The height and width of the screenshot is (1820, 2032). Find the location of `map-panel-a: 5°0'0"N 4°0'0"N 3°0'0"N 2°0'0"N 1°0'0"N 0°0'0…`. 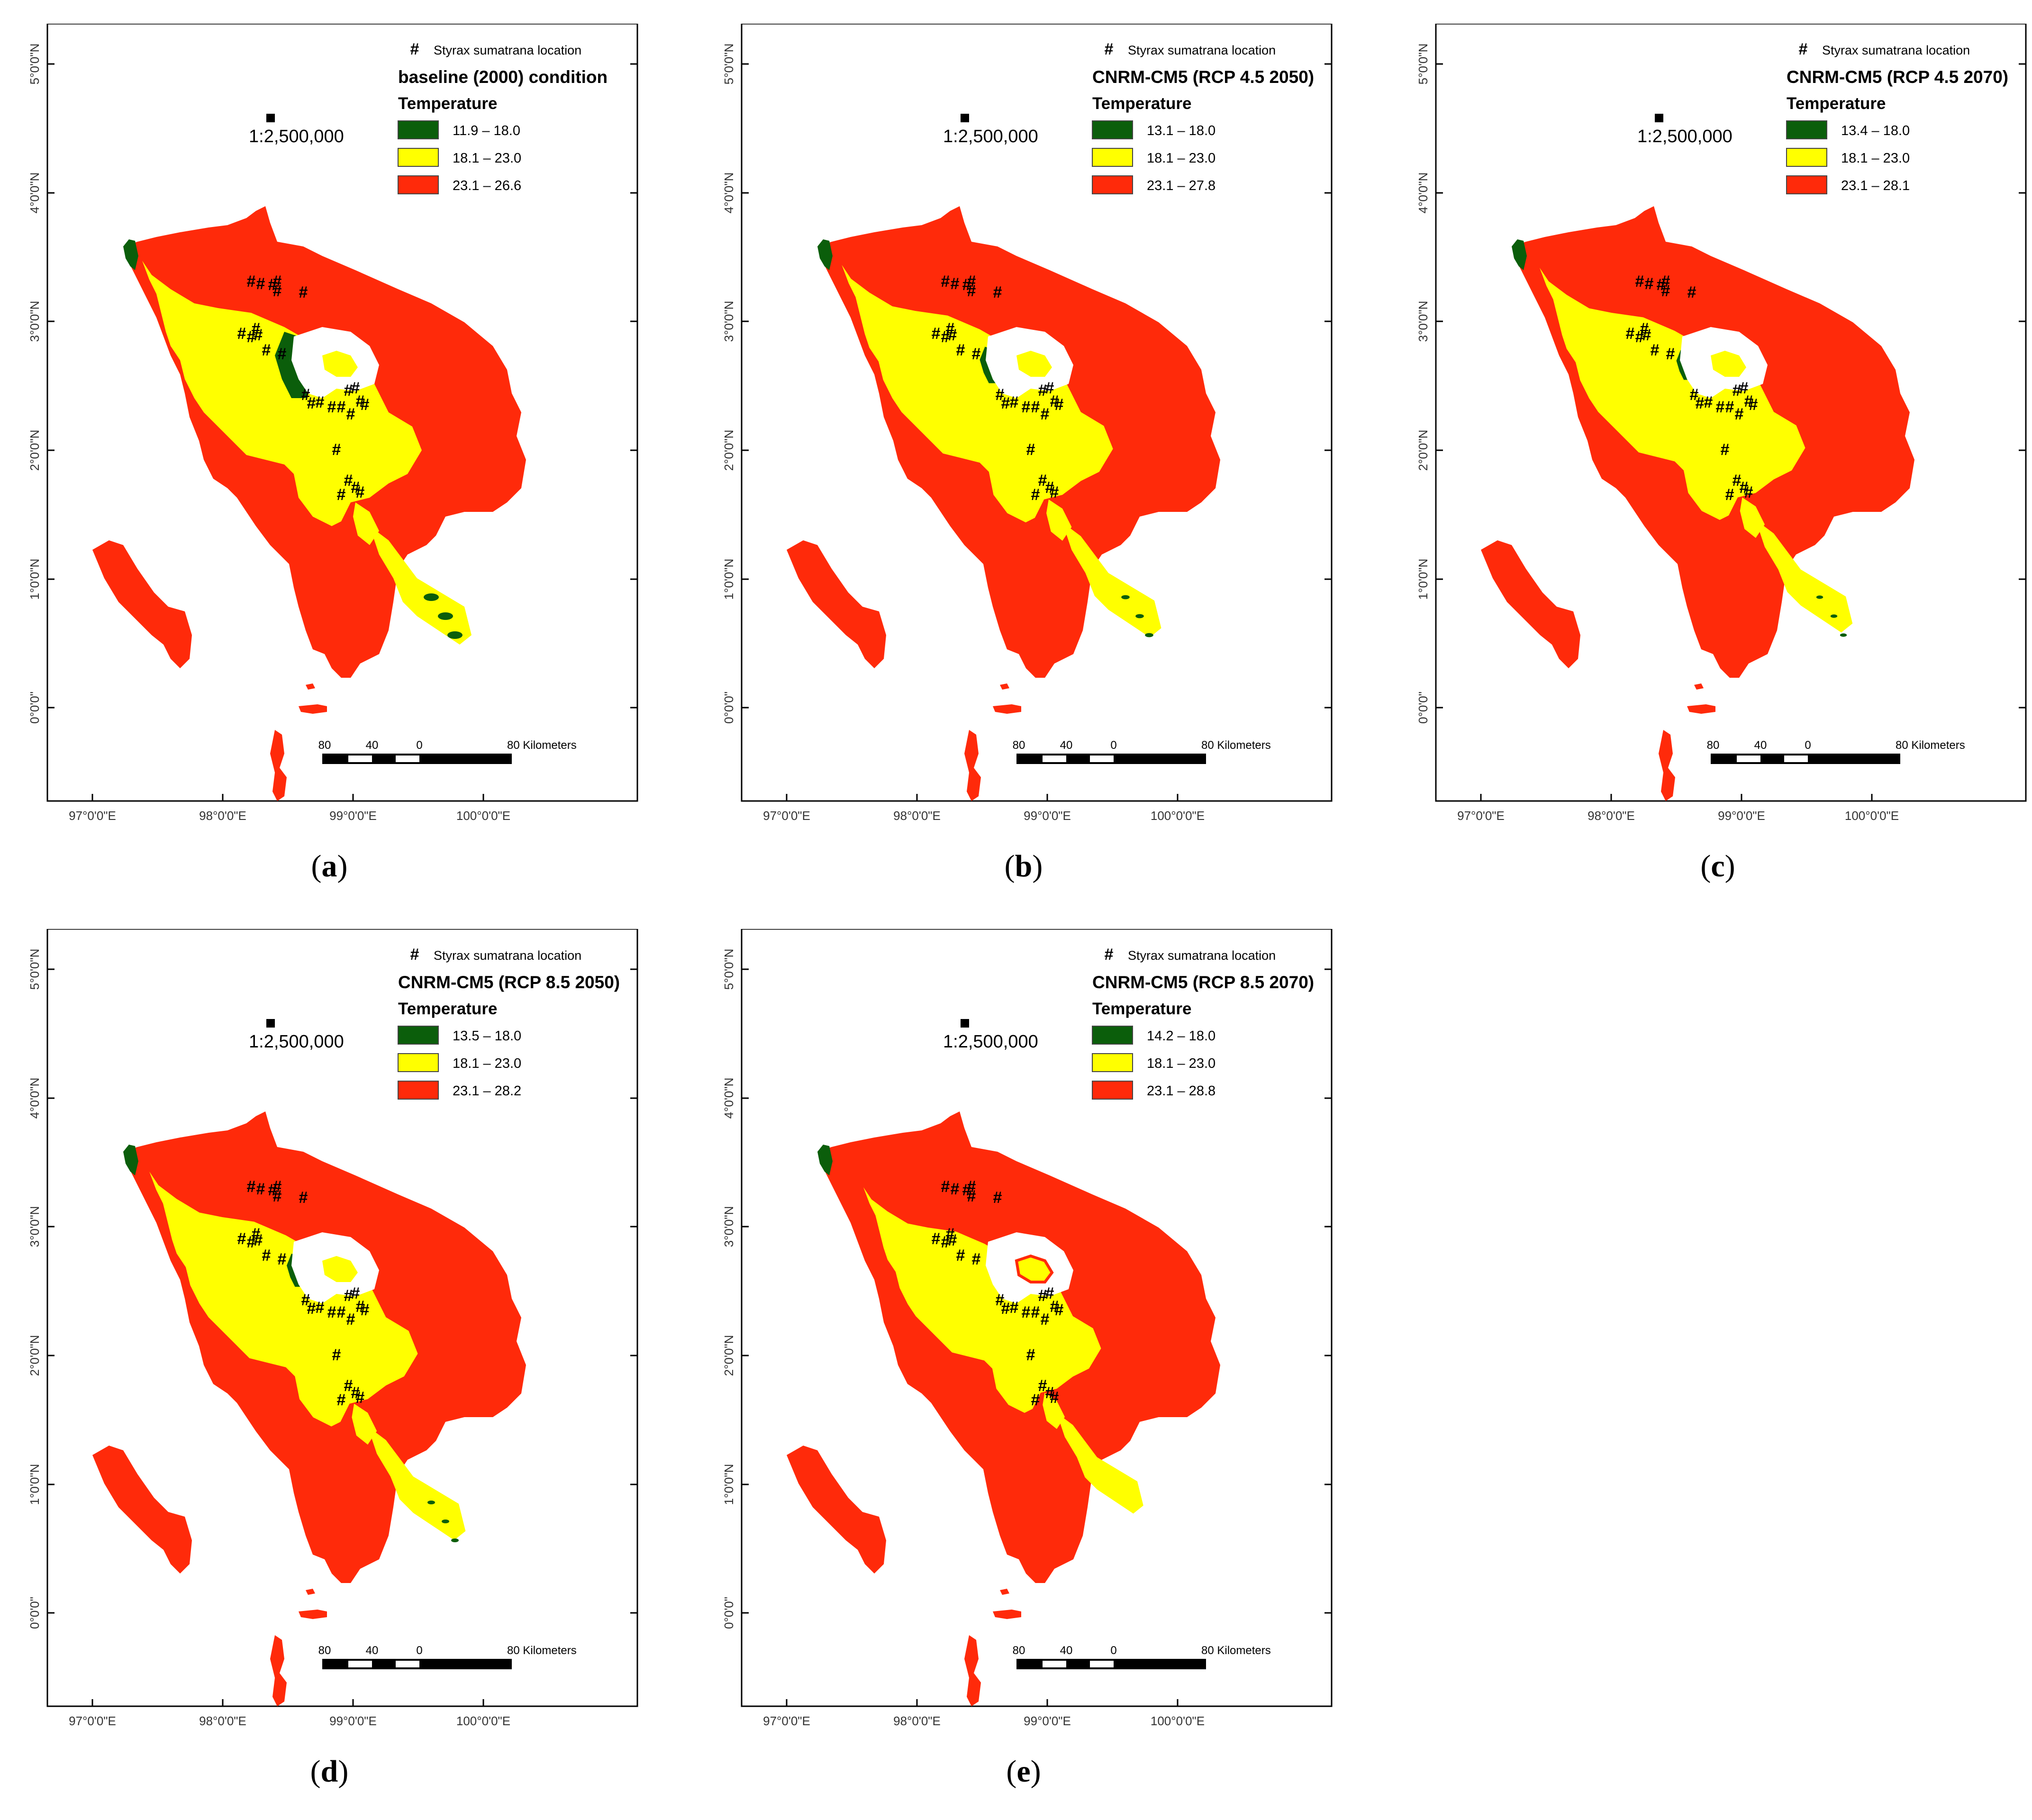

map-panel-a: 5°0'0"N 4°0'0"N 3°0'0"N 2°0'0"N 1°0'0"N 0°0'0… is located at coordinates (334, 469).